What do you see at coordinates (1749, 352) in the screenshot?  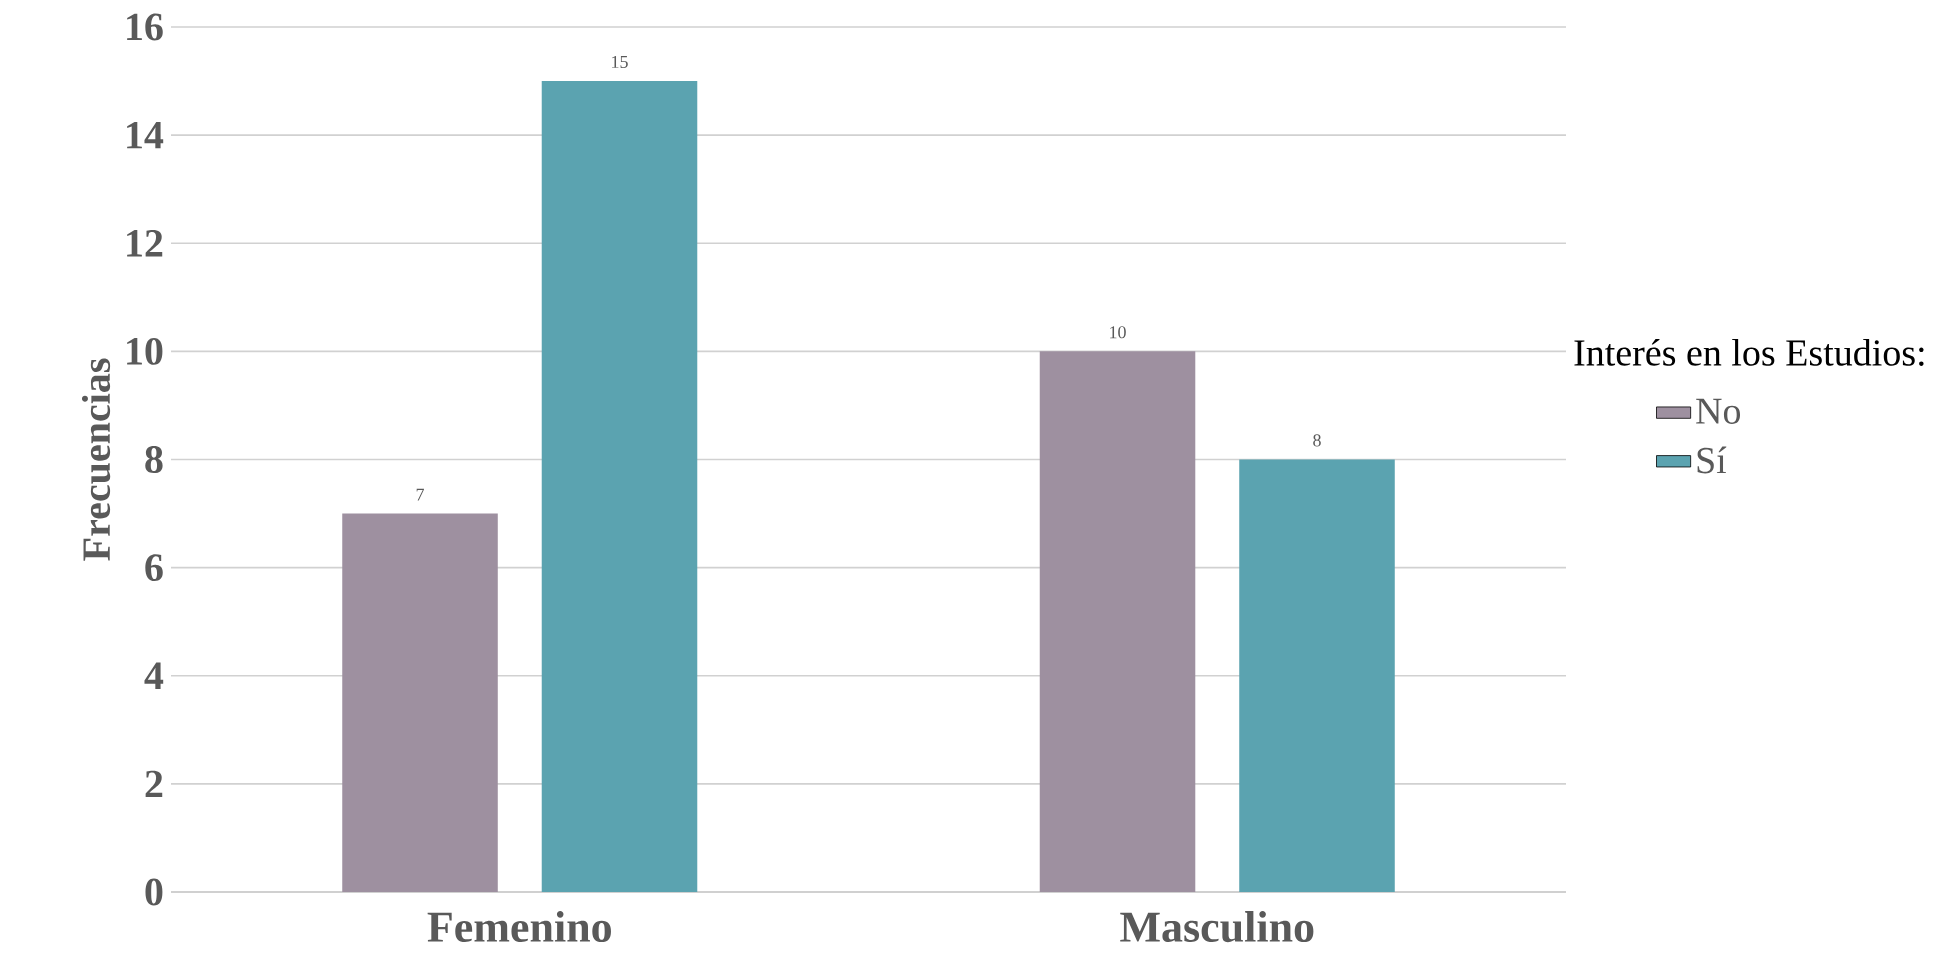 I see `legend-title: Interés en los Estudios:` at bounding box center [1749, 352].